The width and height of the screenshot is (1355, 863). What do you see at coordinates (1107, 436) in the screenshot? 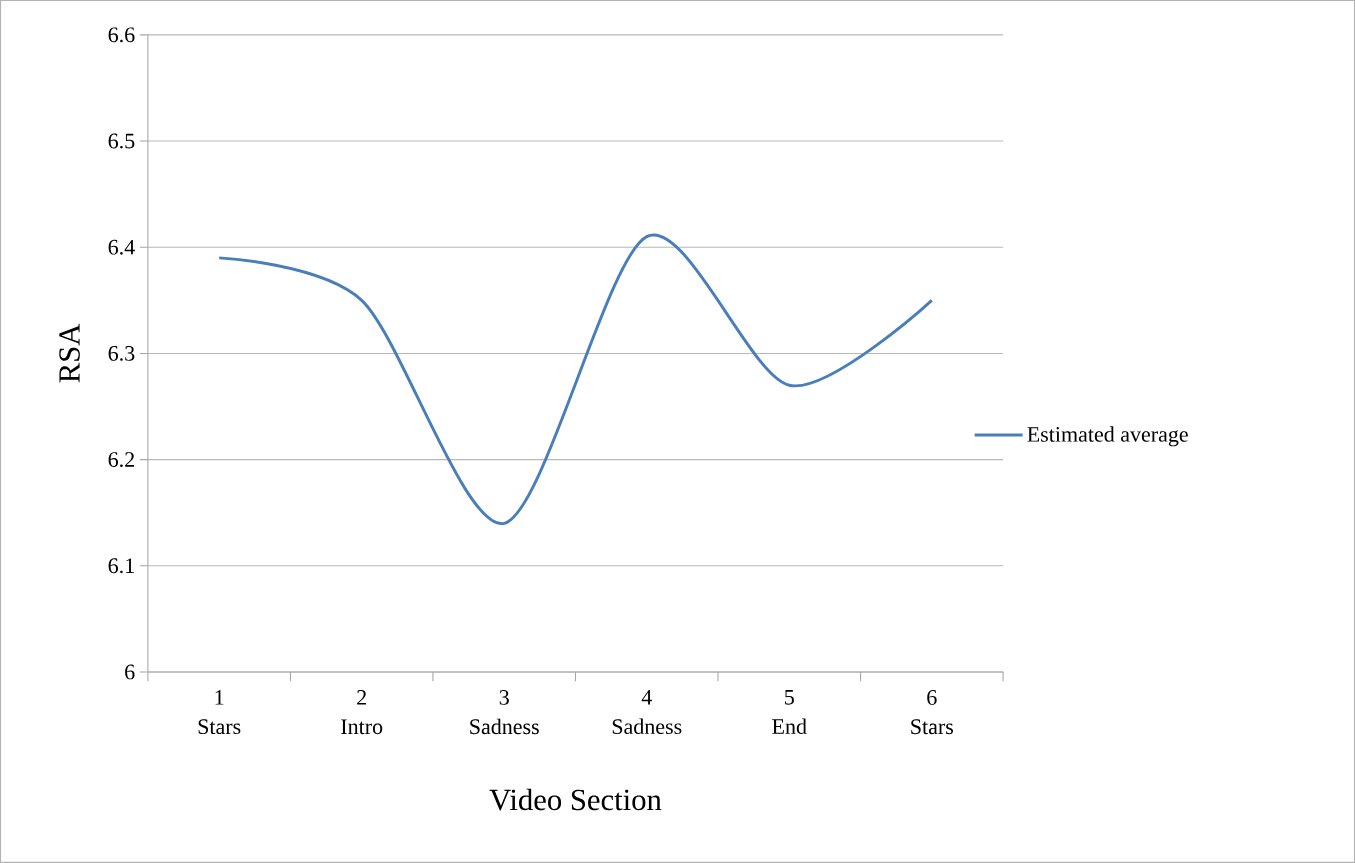
I see `legend-label: Estimated average` at bounding box center [1107, 436].